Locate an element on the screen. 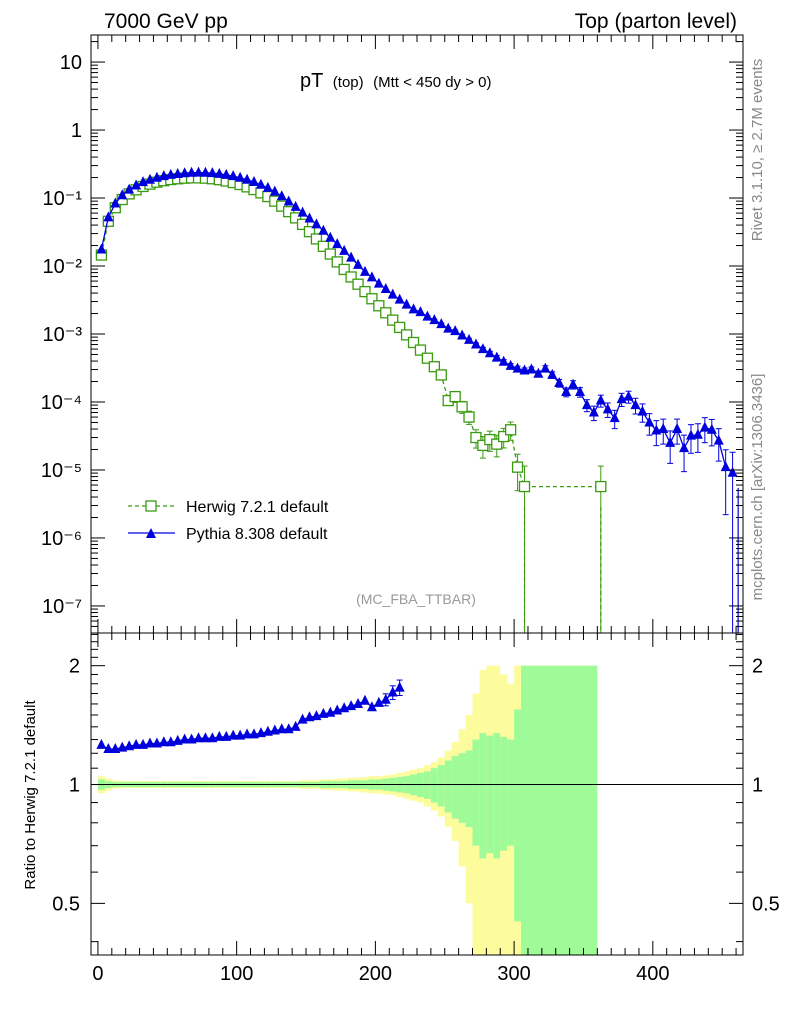 This screenshot has width=786, height=1024. y-tick-label: 10⁻⁷ is located at coordinates (62, 607).